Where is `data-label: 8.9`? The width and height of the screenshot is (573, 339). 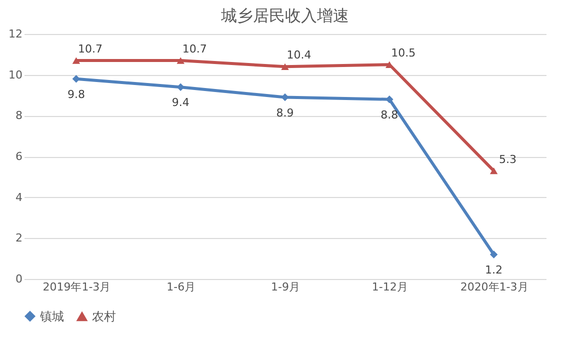 data-label: 8.9 is located at coordinates (285, 113).